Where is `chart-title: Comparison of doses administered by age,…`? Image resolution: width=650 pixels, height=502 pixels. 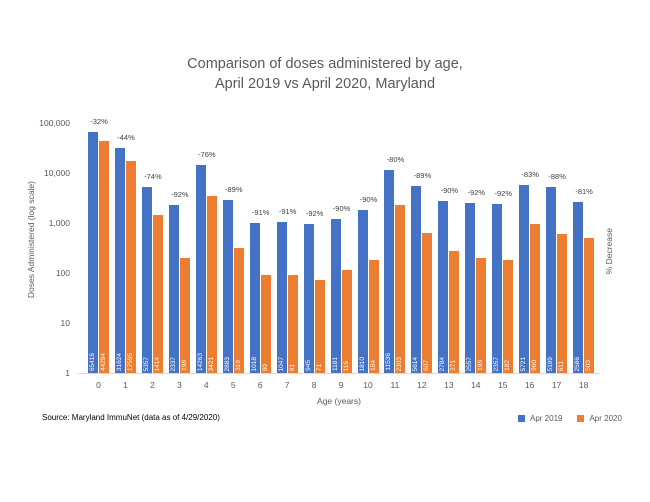
chart-title: Comparison of doses administered by age,… is located at coordinates (325, 74).